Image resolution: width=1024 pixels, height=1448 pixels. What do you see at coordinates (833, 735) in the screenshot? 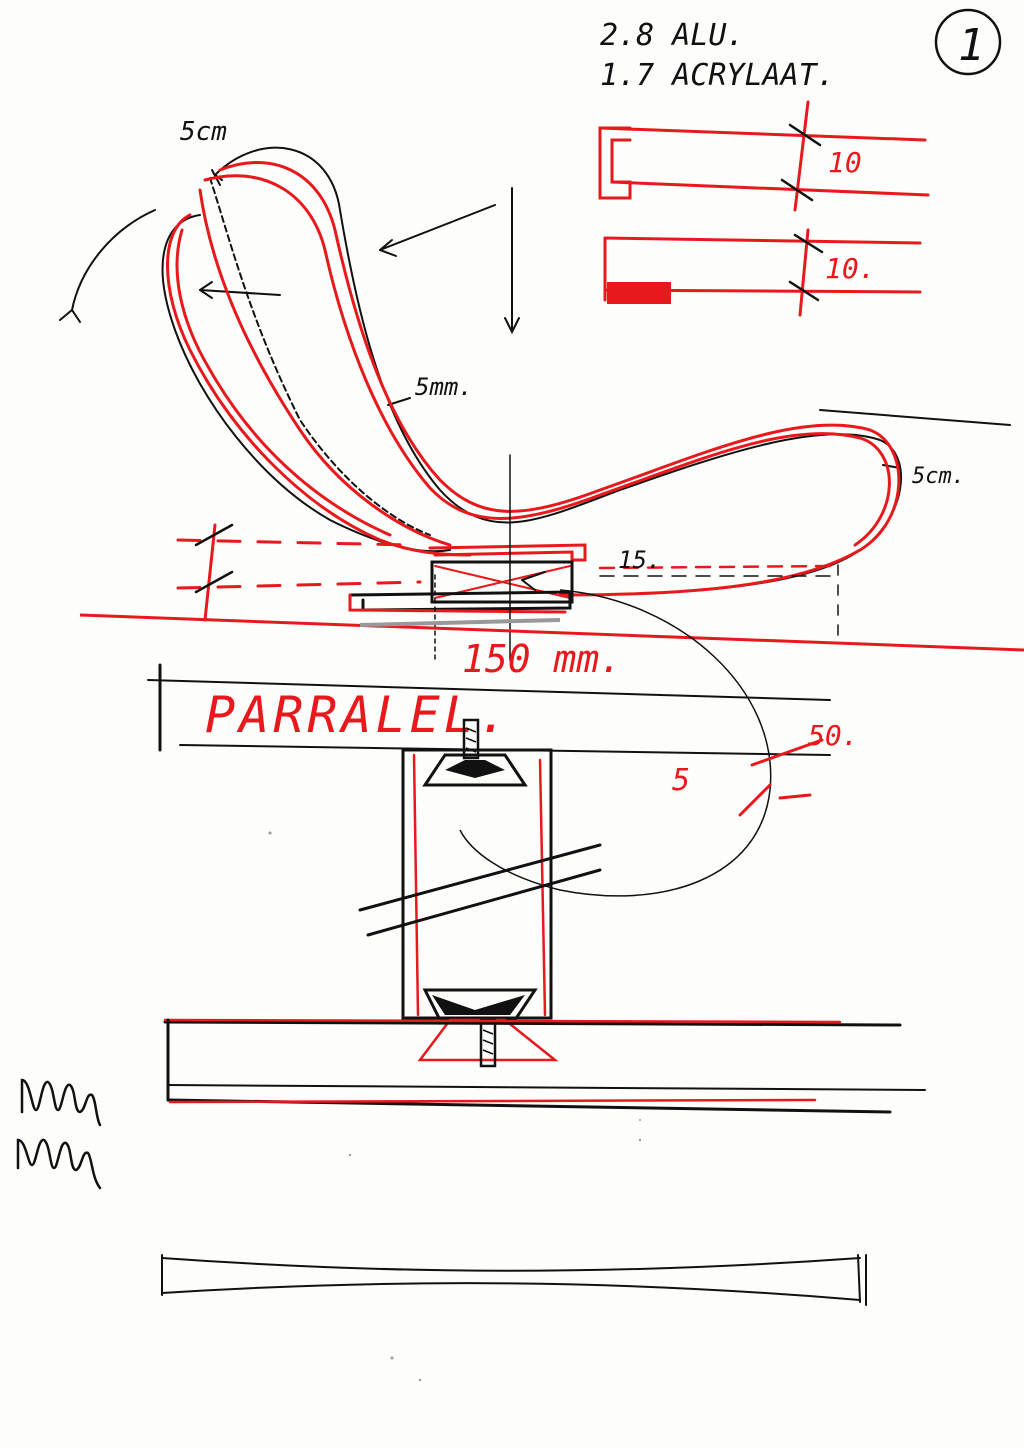
I see `dimension-radius-50: 50.` at bounding box center [833, 735].